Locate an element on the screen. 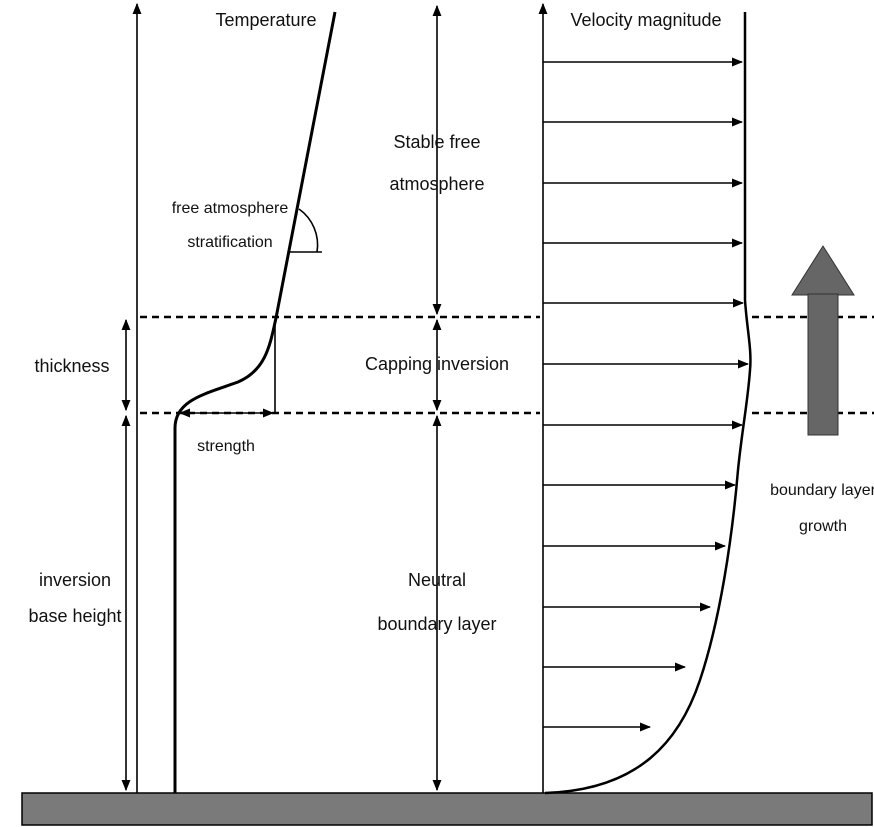  capping-label: Capping inversion is located at coordinates (437, 364).